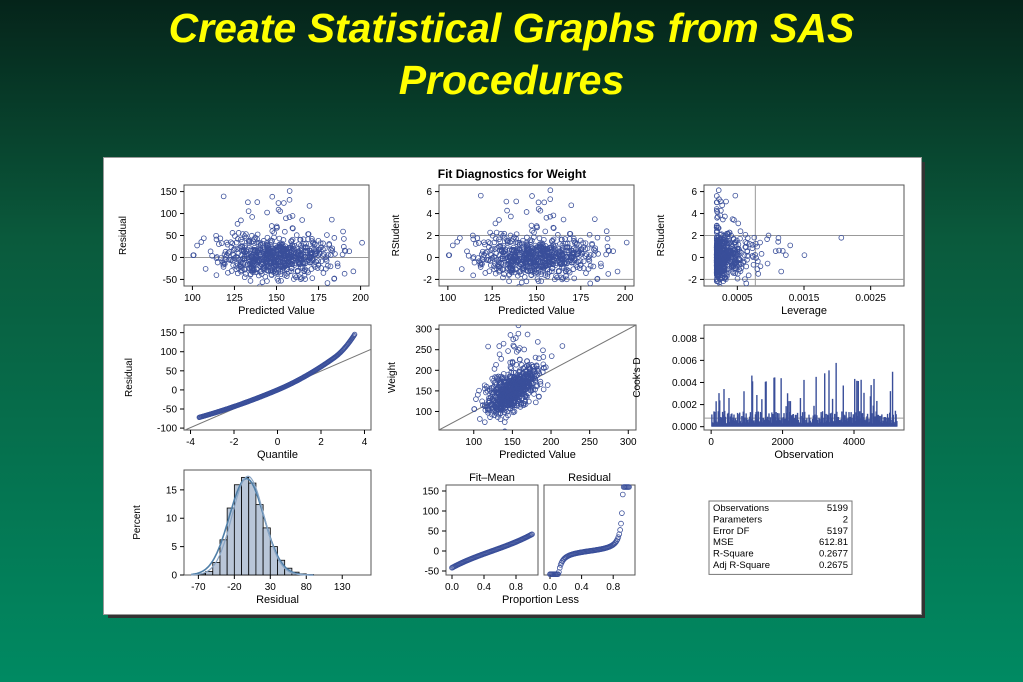 The image size is (1023, 682). Describe the element at coordinates (365, 442) in the screenshot. I see `x-tick-label: 4` at that location.